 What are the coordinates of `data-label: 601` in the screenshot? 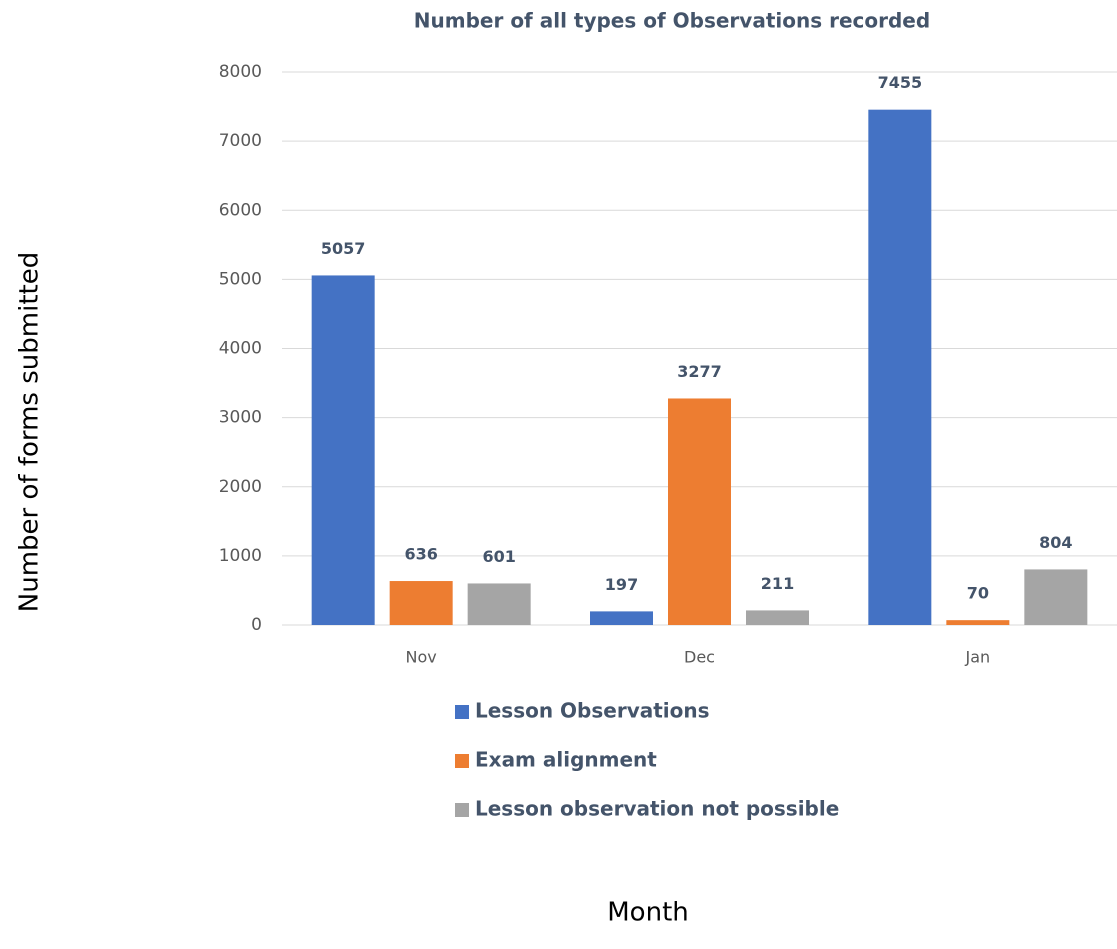 It's located at (498, 556).